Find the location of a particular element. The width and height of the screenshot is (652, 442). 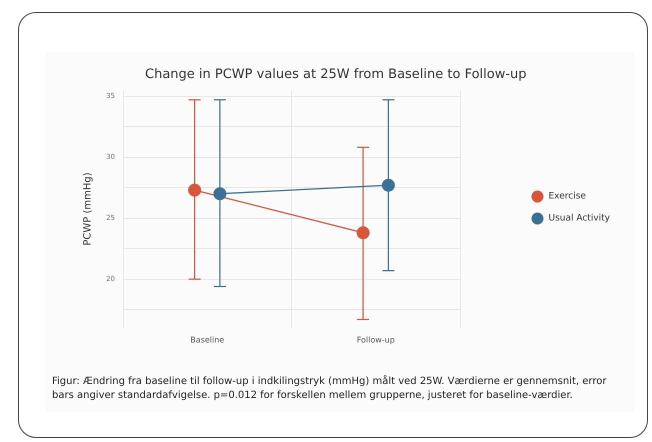

legend-label: Usual Activity is located at coordinates (579, 219).